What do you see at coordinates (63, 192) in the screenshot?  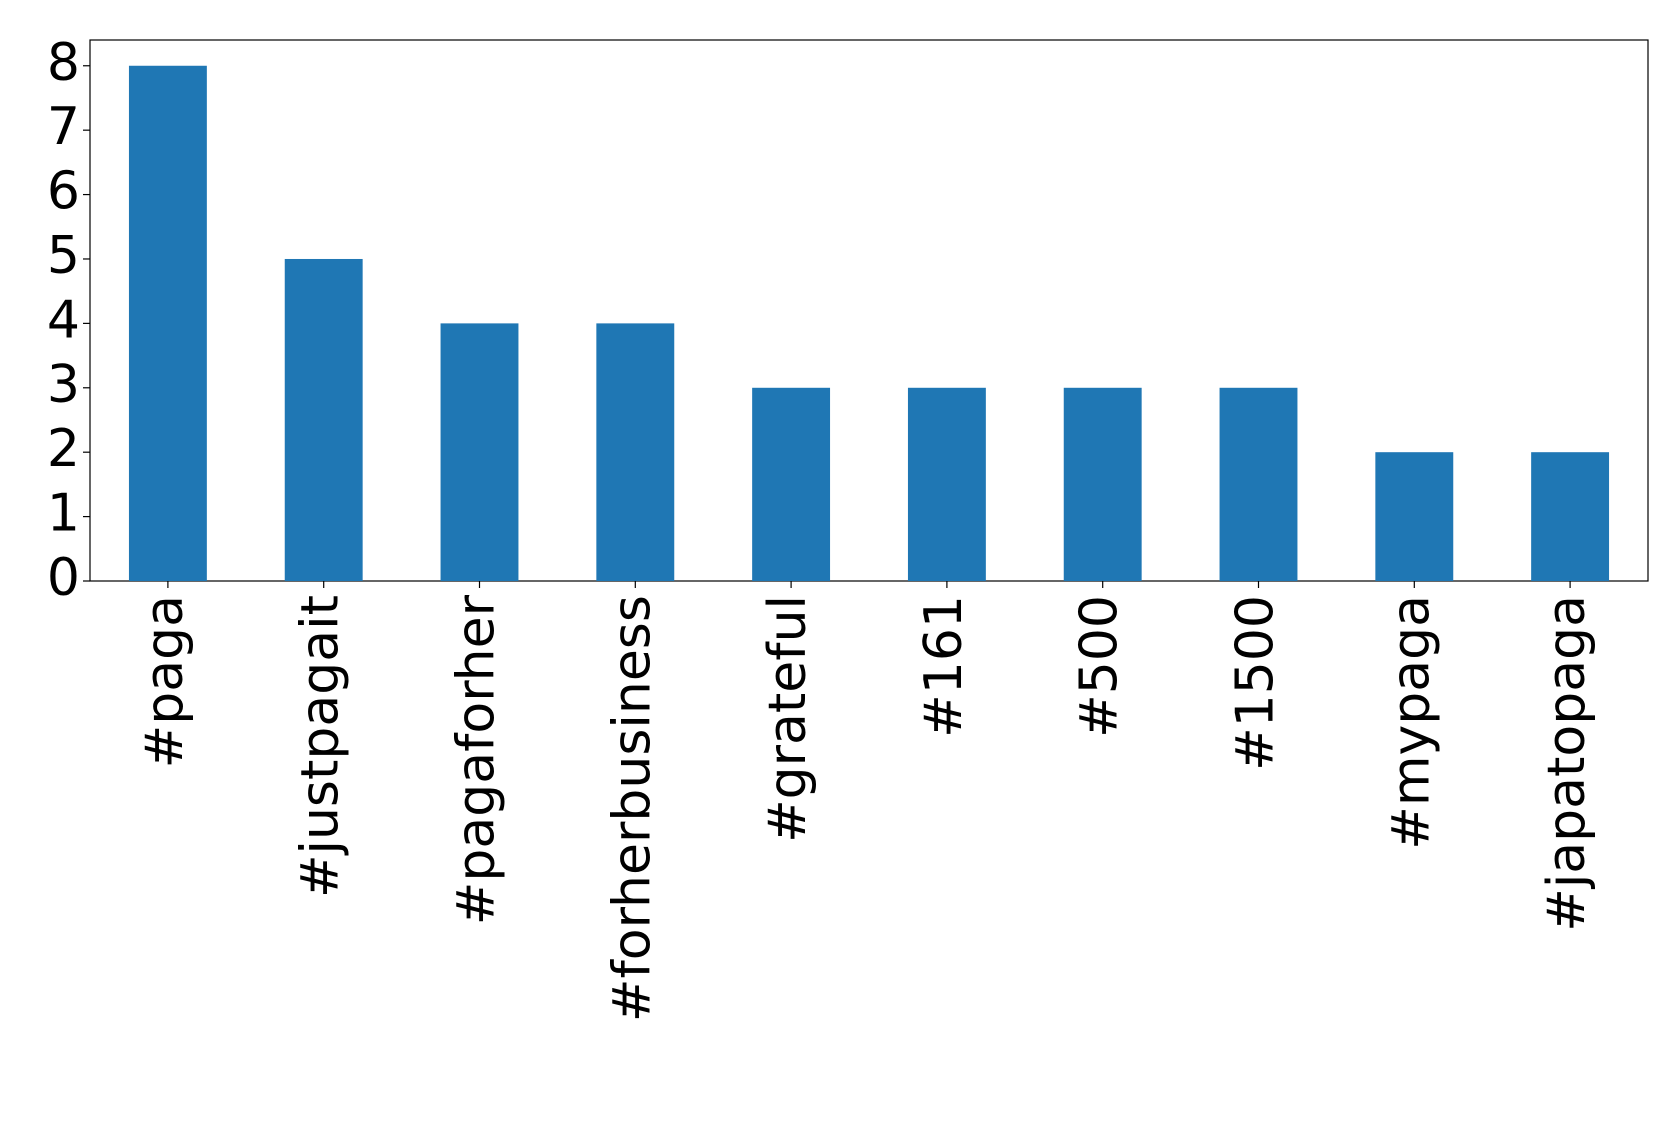 I see `y-tick-label: 6` at bounding box center [63, 192].